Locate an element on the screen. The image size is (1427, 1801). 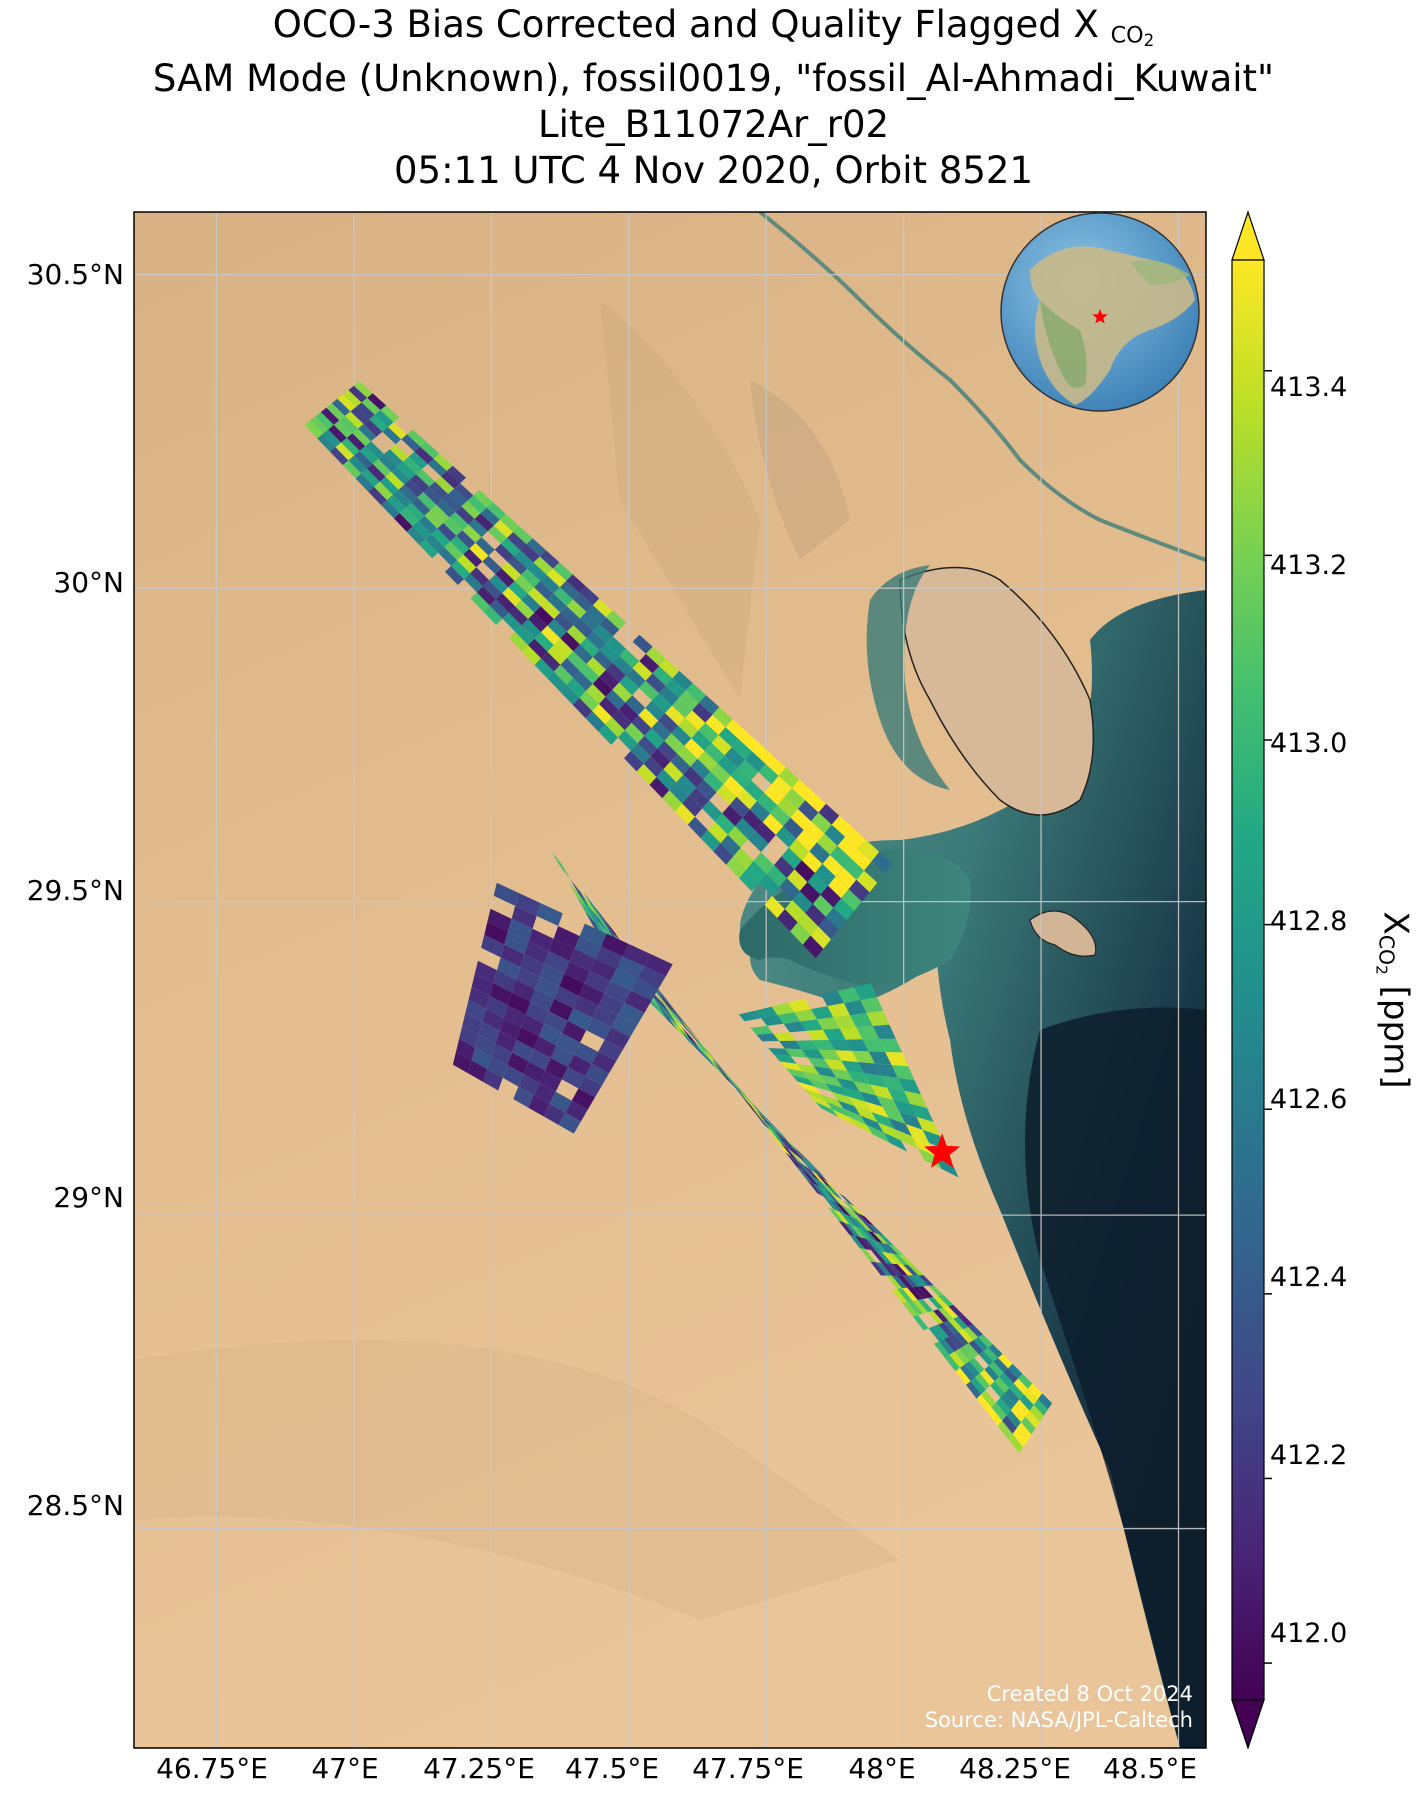
lat-tick-label: 30.5°N is located at coordinates (75, 274).